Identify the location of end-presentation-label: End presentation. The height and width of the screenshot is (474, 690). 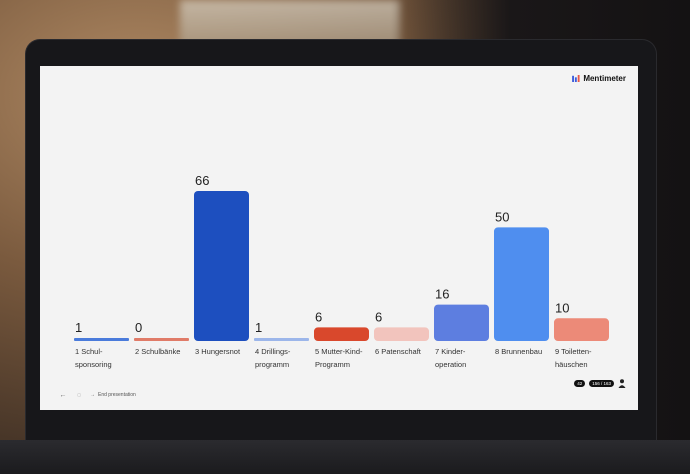
(117, 395).